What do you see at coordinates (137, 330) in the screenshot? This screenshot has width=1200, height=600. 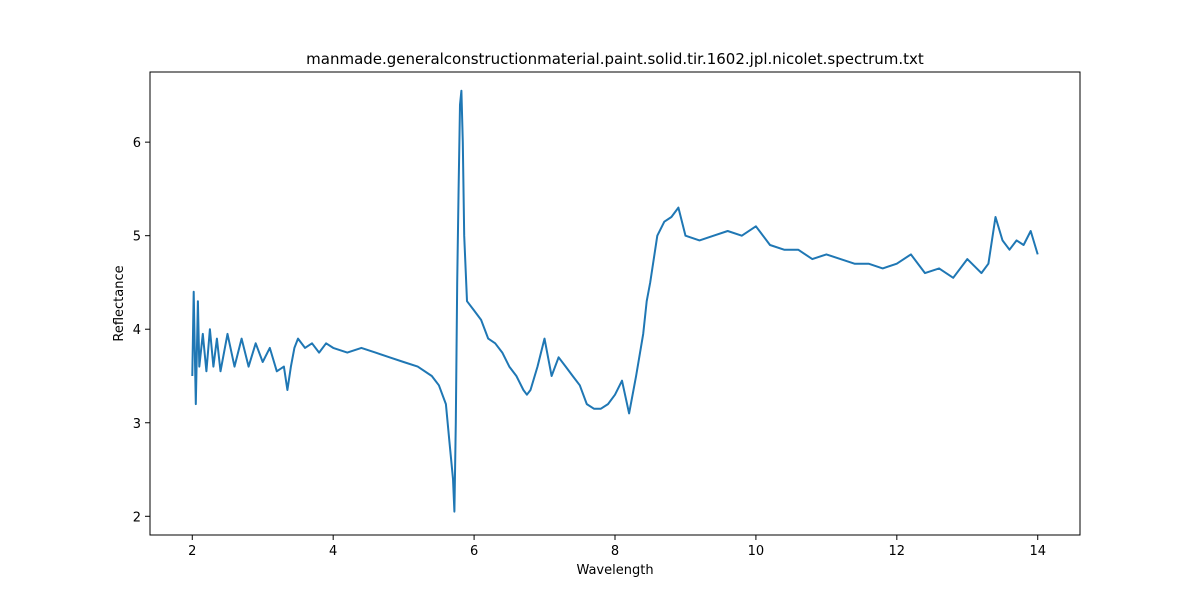 I see `y-tick-label: 4` at bounding box center [137, 330].